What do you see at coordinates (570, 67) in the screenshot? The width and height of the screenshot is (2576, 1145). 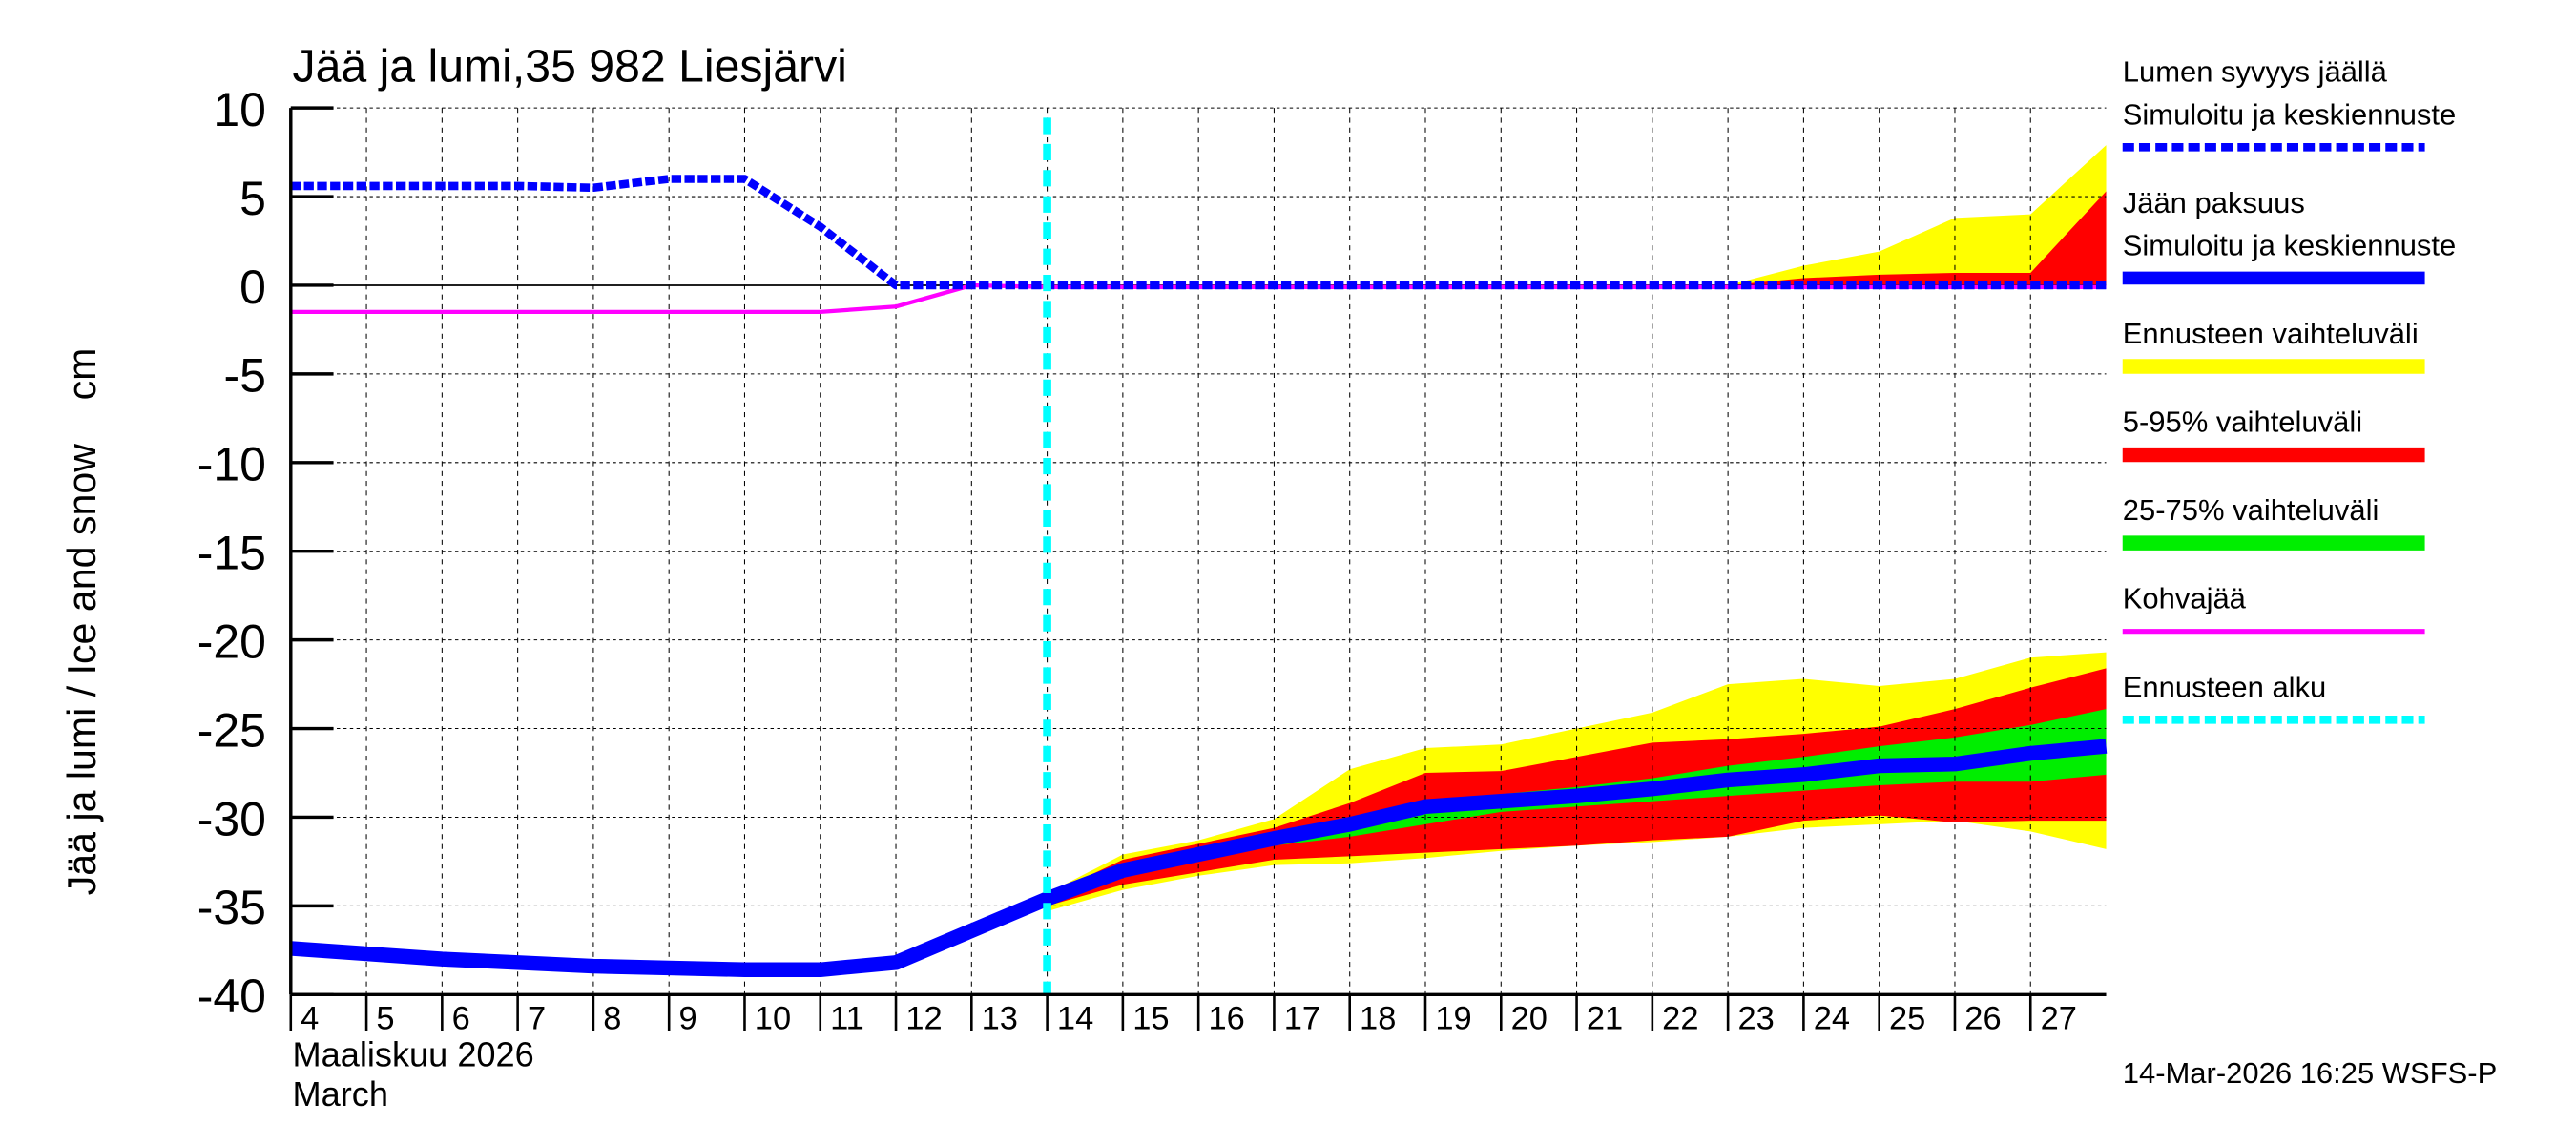 I see `chart-title: Jää ja lumi,35 982 Liesjärvi` at bounding box center [570, 67].